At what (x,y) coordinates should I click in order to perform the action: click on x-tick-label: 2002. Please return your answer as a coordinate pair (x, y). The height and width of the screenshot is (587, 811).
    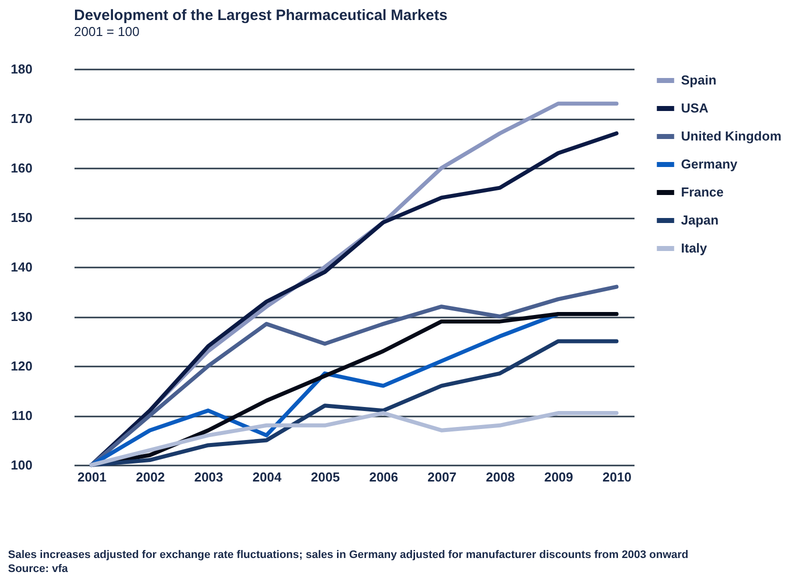
    Looking at the image, I should click on (150, 477).